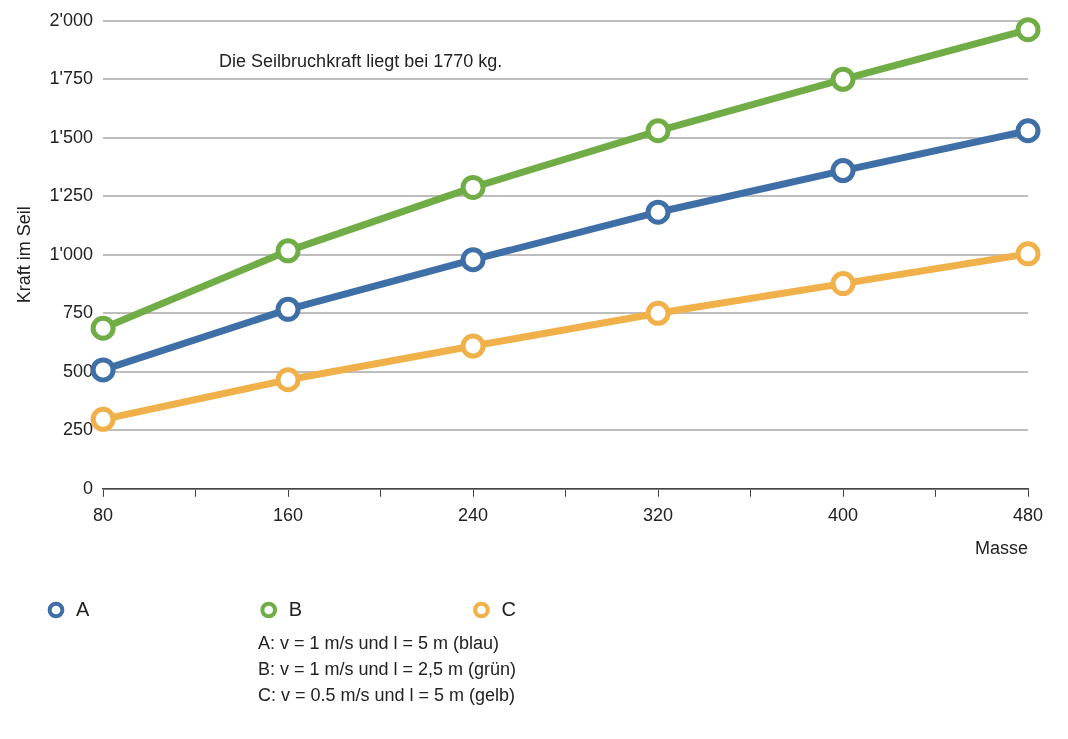 Image resolution: width=1068 pixels, height=739 pixels. Describe the element at coordinates (71, 253) in the screenshot. I see `y-tick-label: 1'000` at that location.